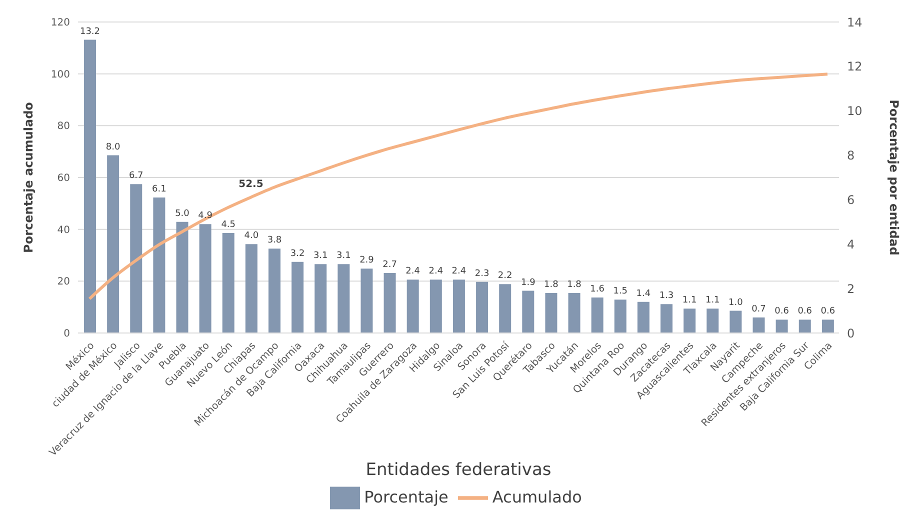 Image resolution: width=922 pixels, height=531 pixels. Describe the element at coordinates (854, 67) in the screenshot. I see `y2-tick-label: 12` at that location.